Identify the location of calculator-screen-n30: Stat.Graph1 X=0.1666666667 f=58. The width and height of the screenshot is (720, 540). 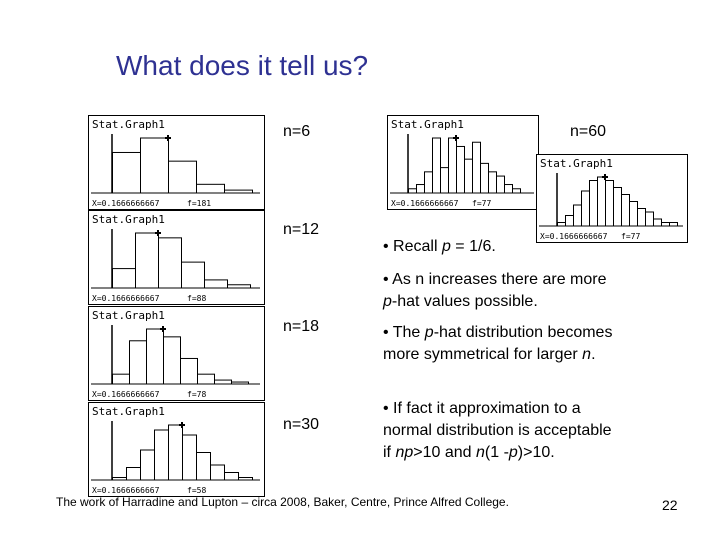
(176, 449).